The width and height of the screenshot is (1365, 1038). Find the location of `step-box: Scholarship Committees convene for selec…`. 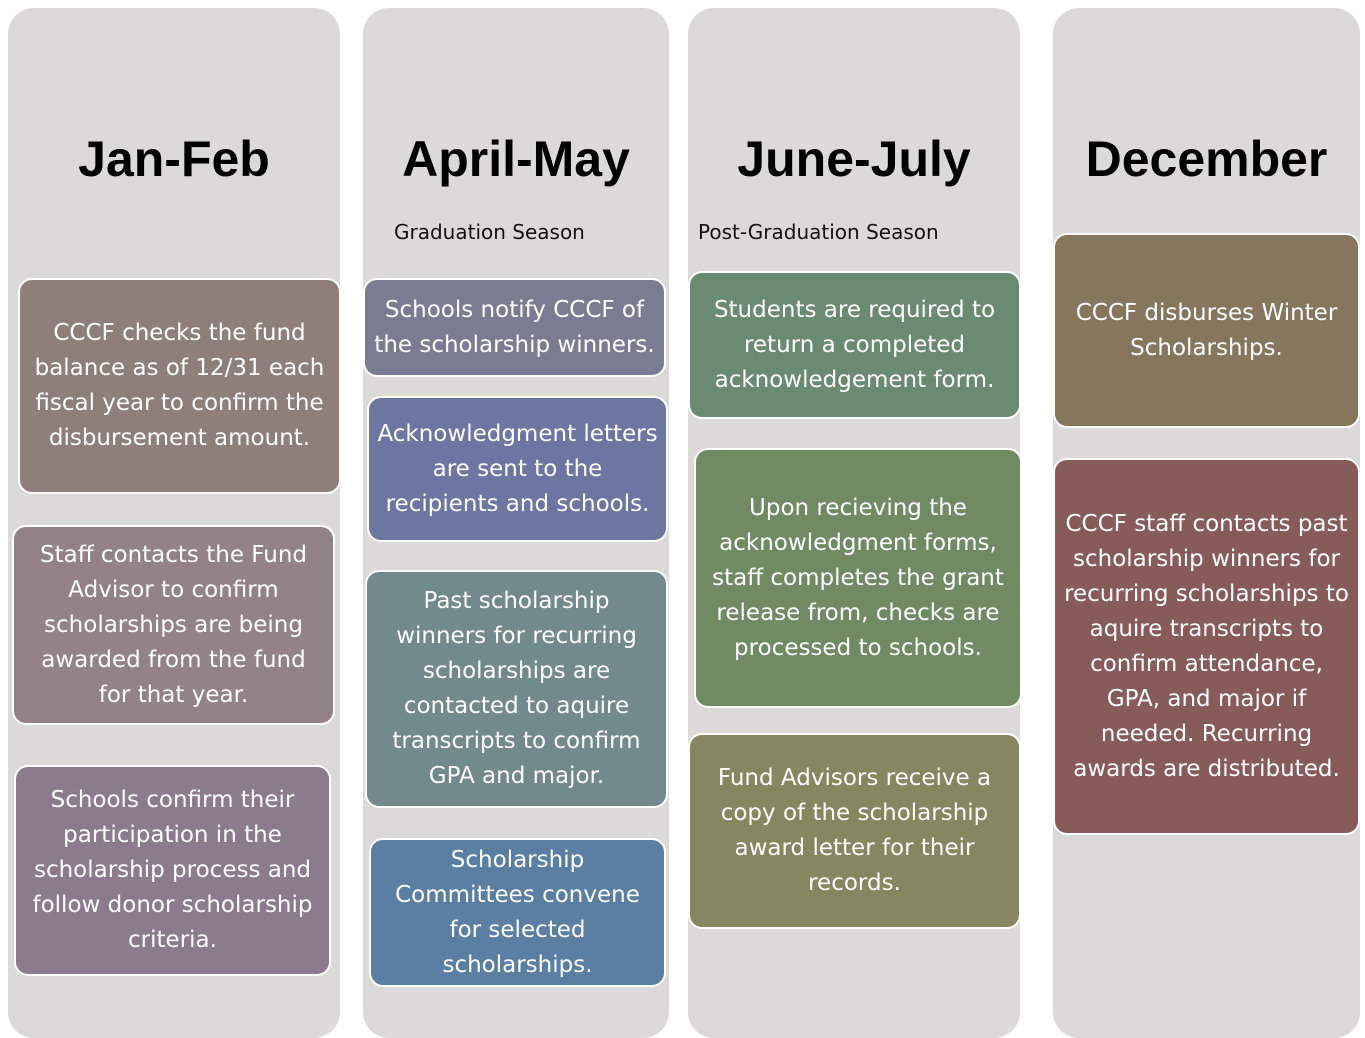

step-box: Scholarship Committees convene for selec… is located at coordinates (517, 912).